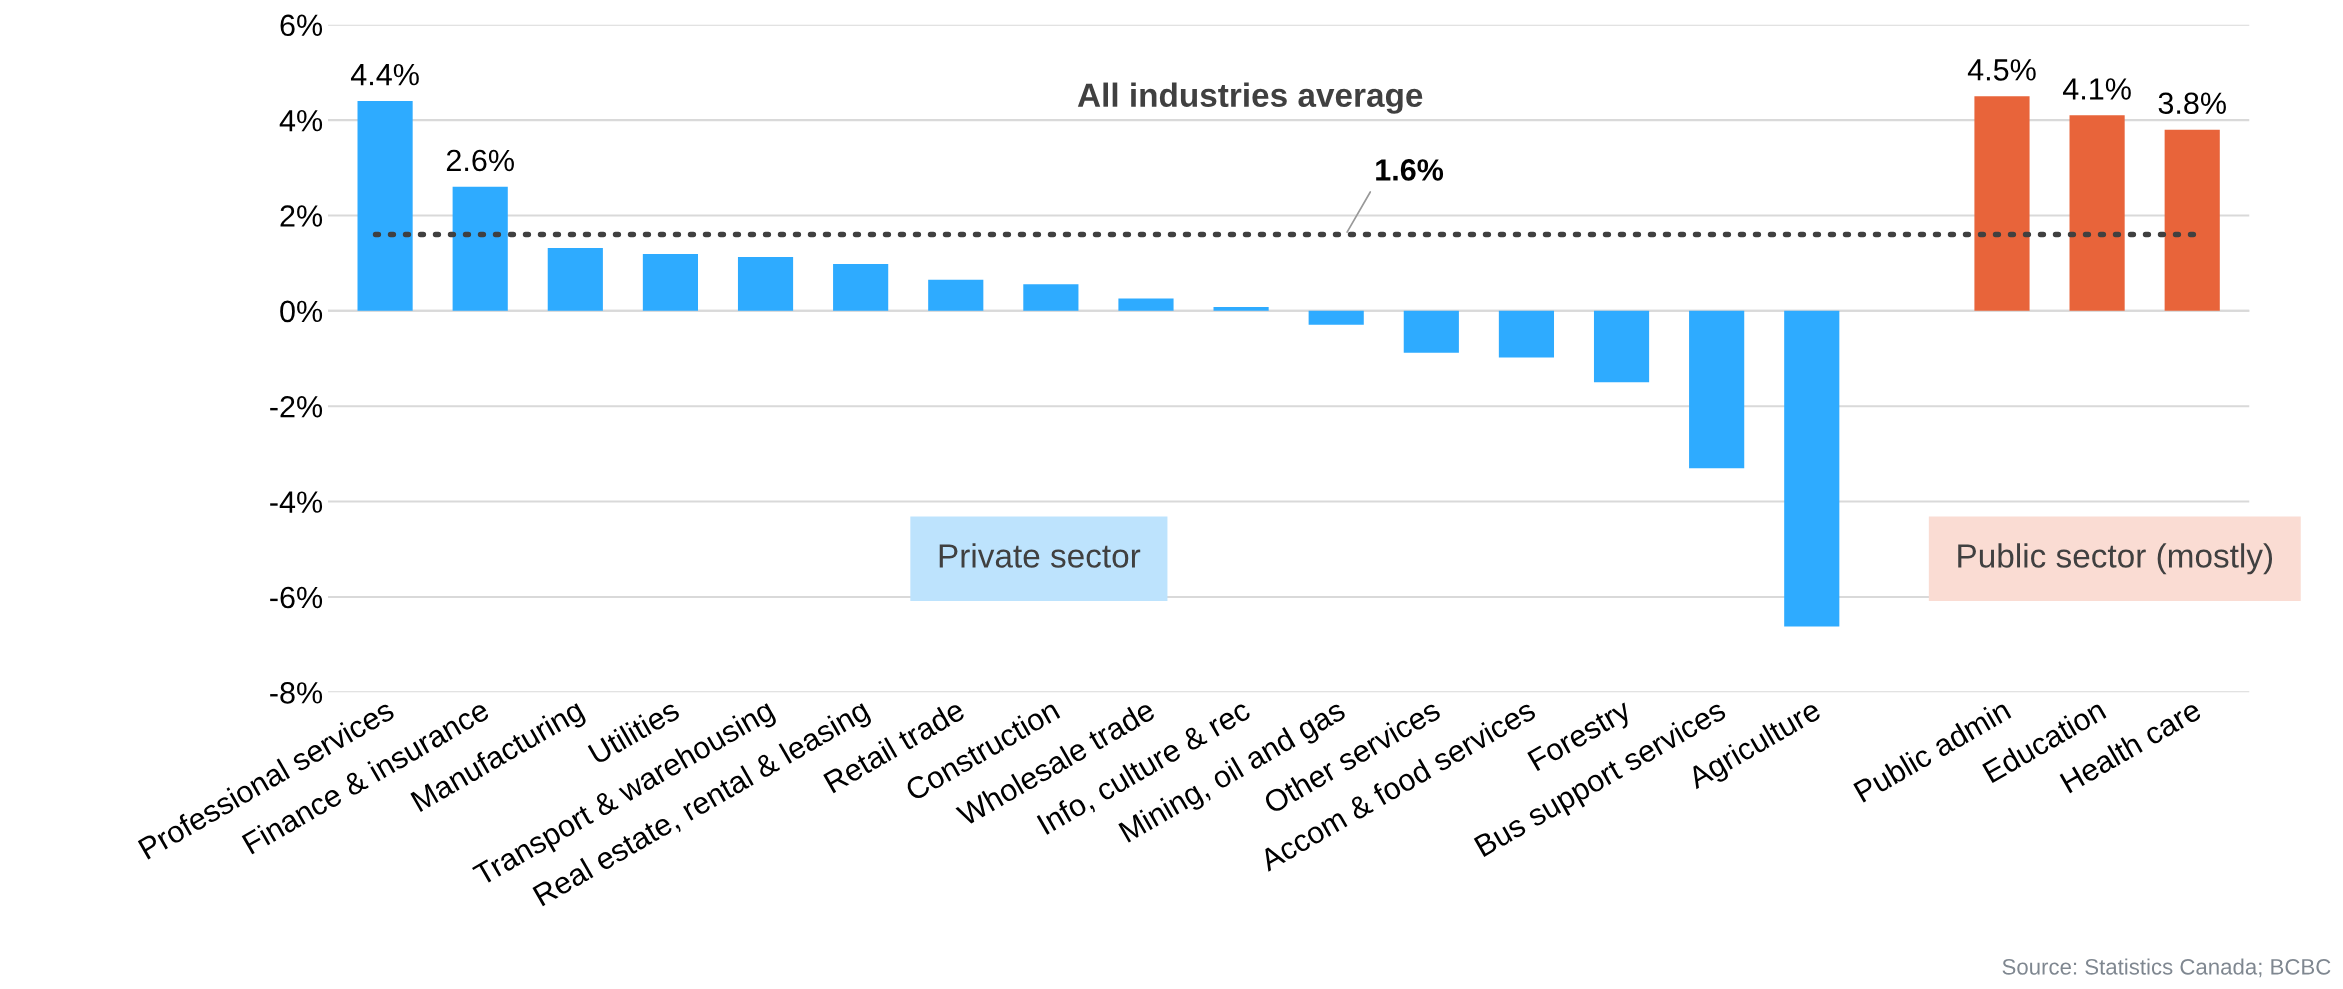 The image size is (2343, 989). I want to click on y-tick-label: -6%, so click(296, 597).